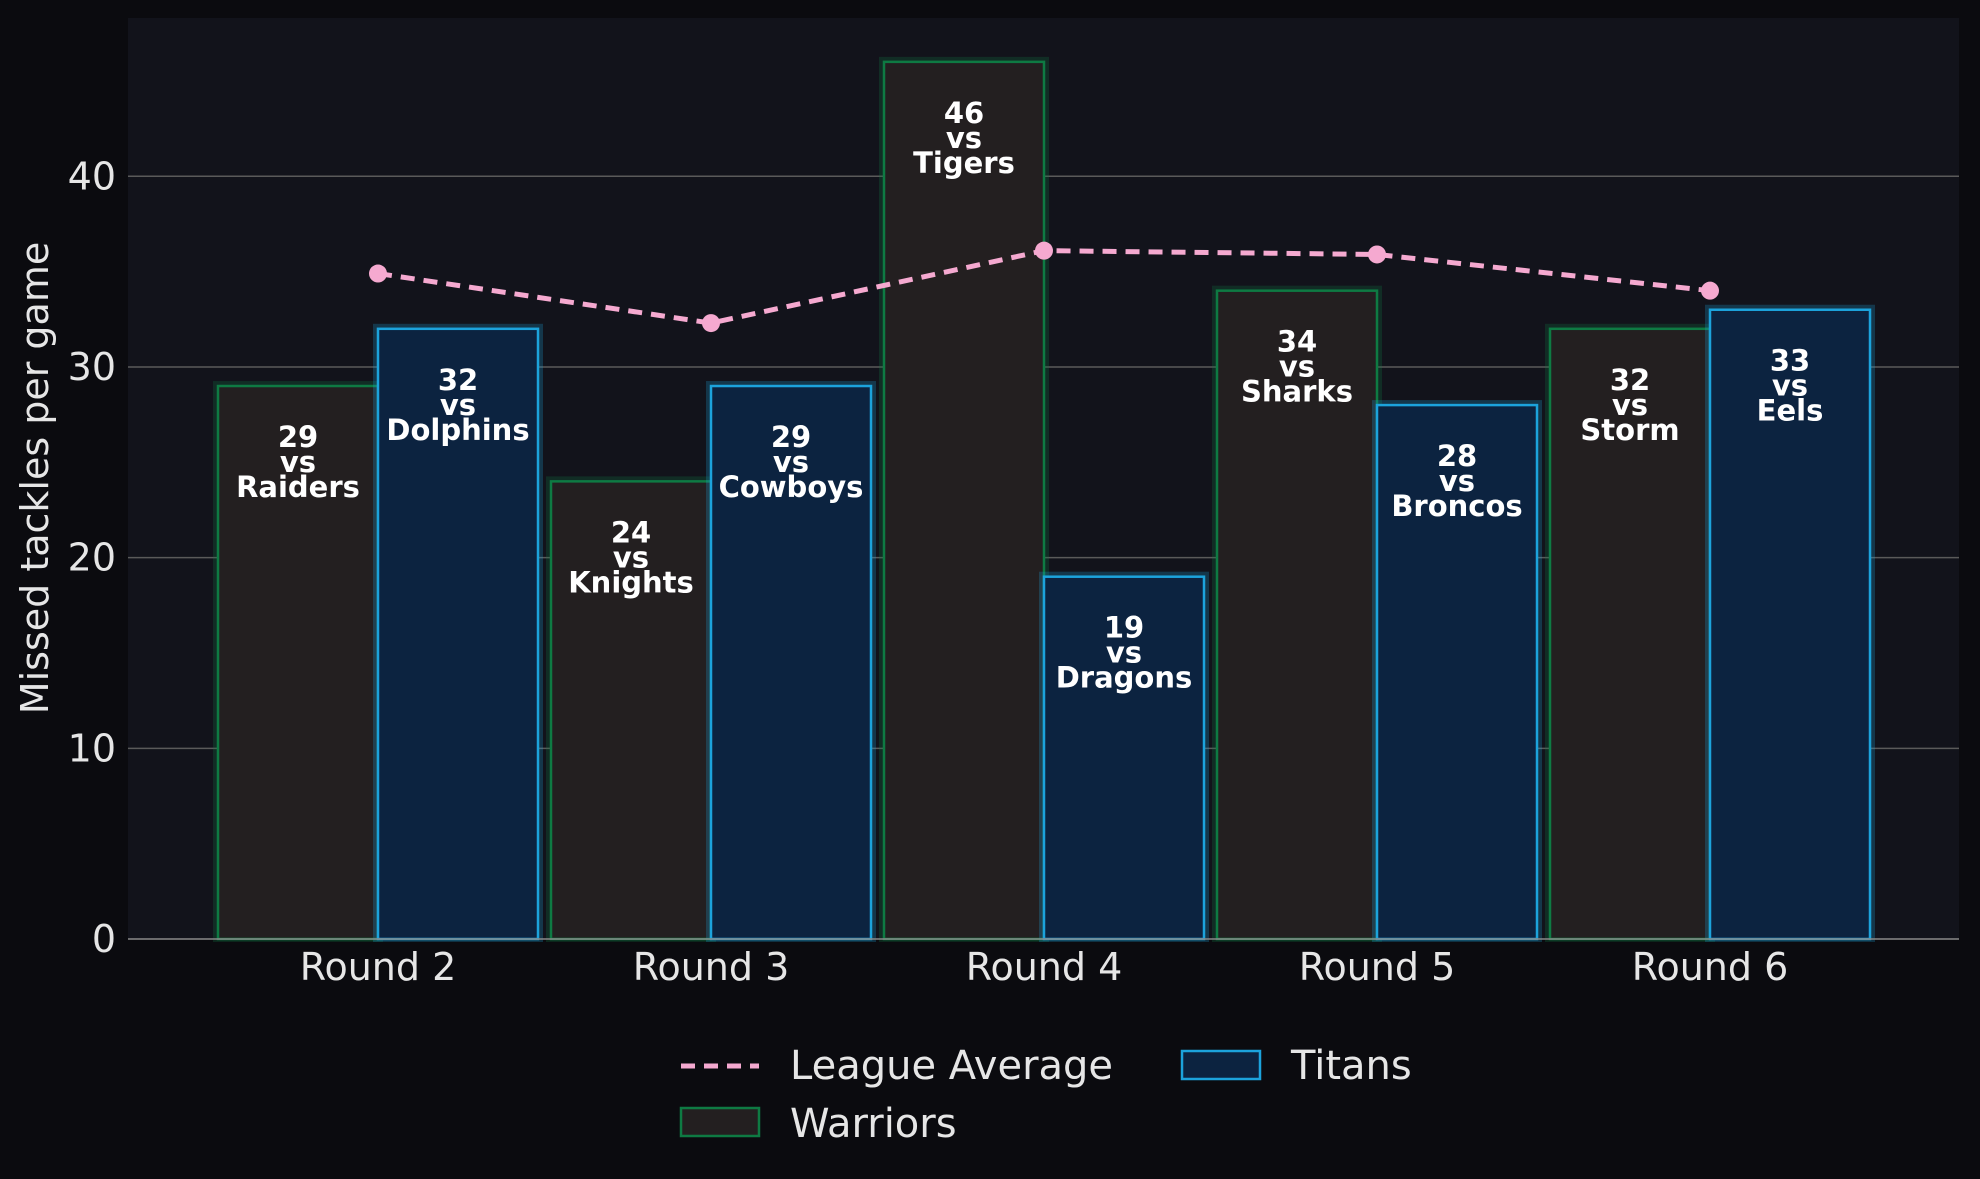 The height and width of the screenshot is (1179, 1980). Describe the element at coordinates (711, 967) in the screenshot. I see `x-tick-label: Round 3` at that location.